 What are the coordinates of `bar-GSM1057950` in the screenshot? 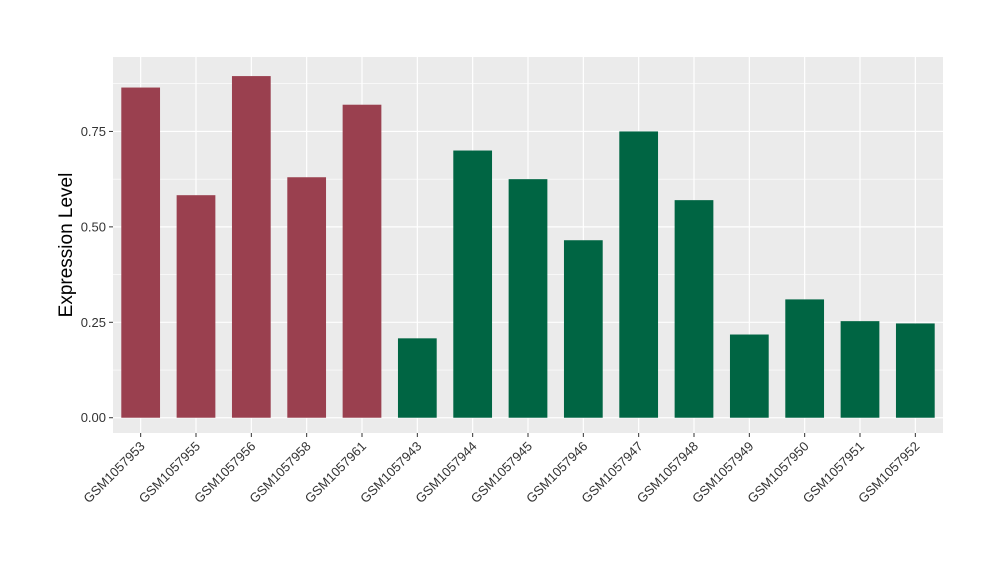 It's located at (805, 358).